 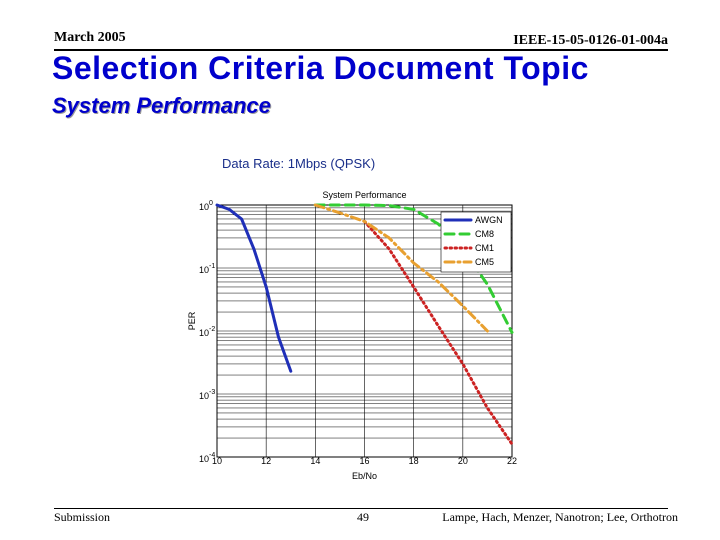 What do you see at coordinates (192, 320) in the screenshot?
I see `y-axis-label: PER` at bounding box center [192, 320].